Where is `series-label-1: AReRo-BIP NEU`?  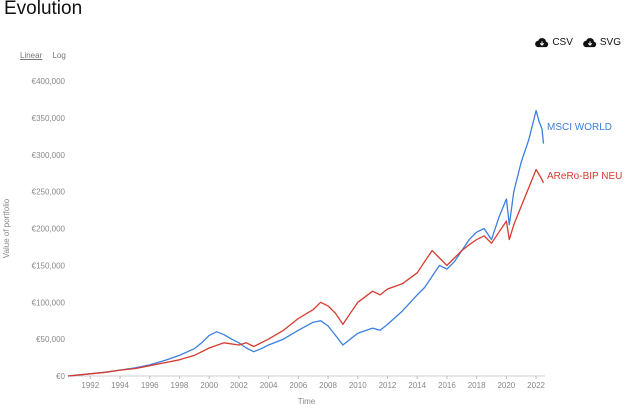 series-label-1: AReRo-BIP NEU is located at coordinates (584, 176).